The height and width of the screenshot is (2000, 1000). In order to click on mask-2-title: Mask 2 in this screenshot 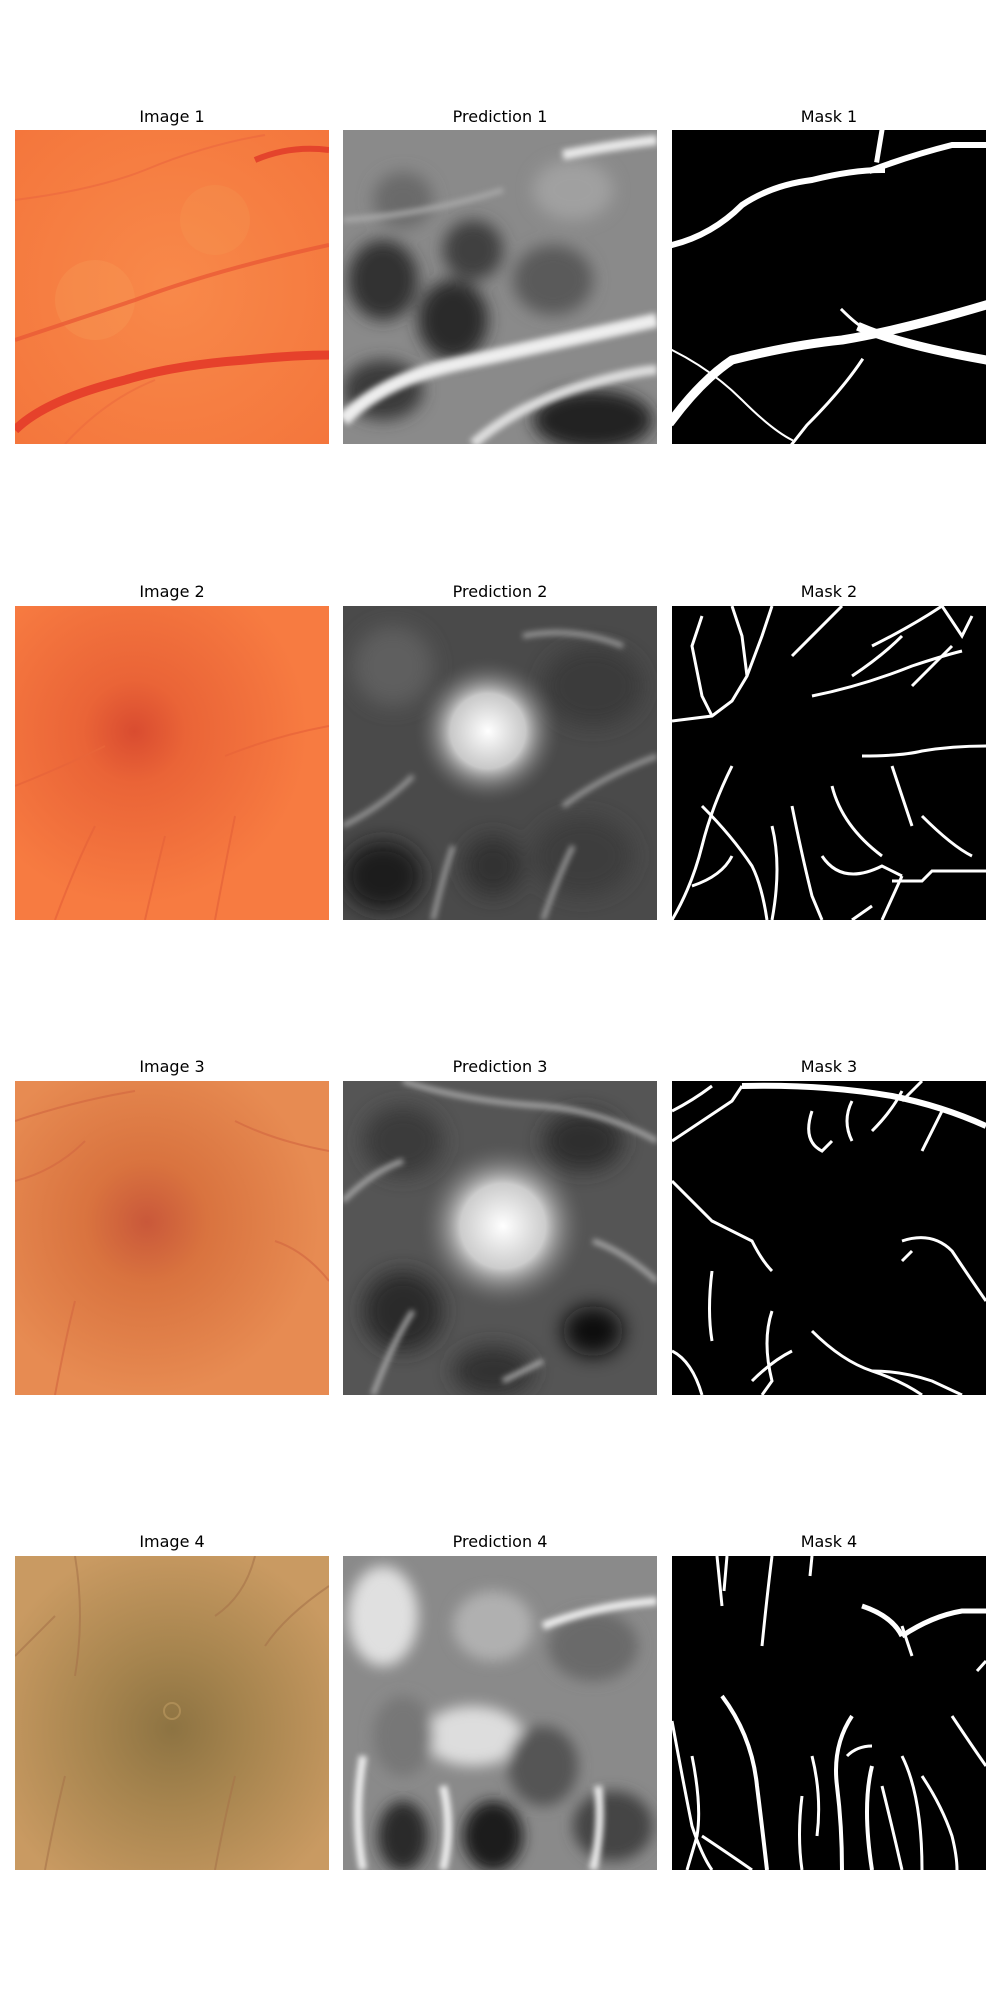, I will do `click(829, 591)`.